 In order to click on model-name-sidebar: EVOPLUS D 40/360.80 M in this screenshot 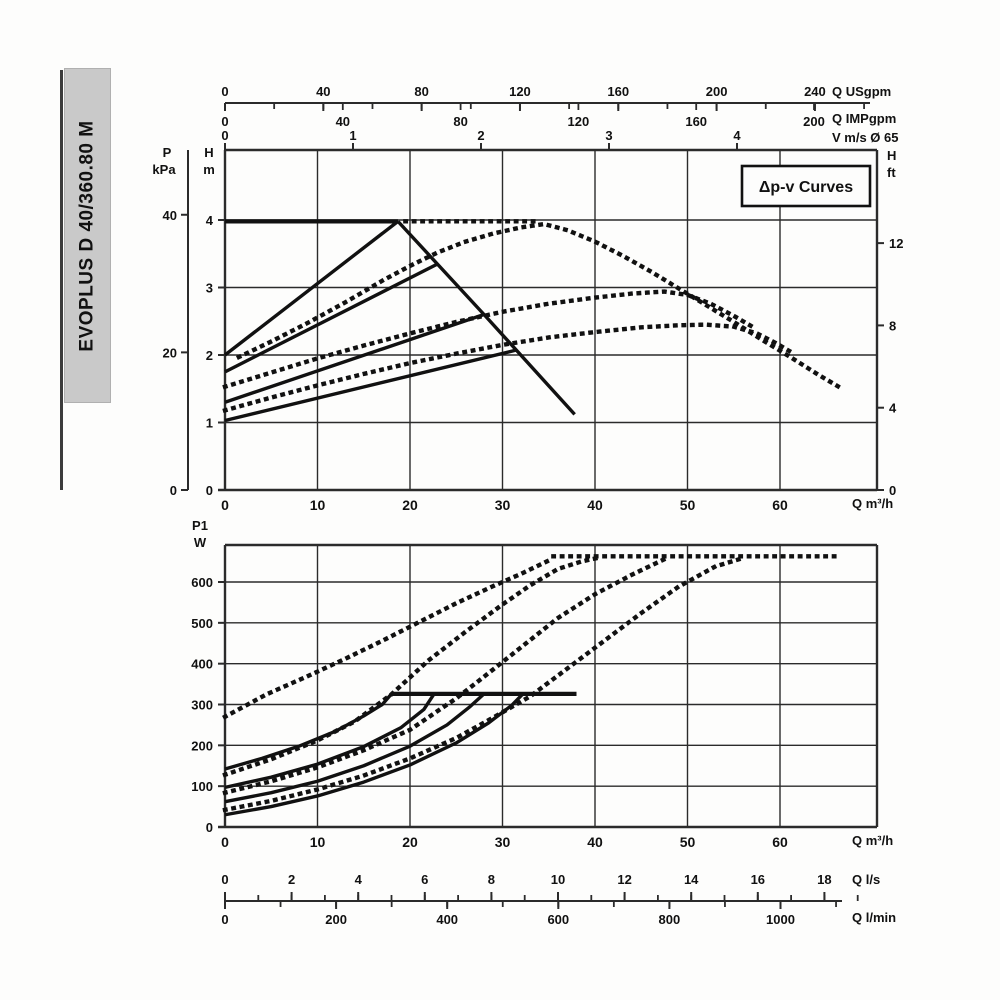, I will do `click(87, 235)`.